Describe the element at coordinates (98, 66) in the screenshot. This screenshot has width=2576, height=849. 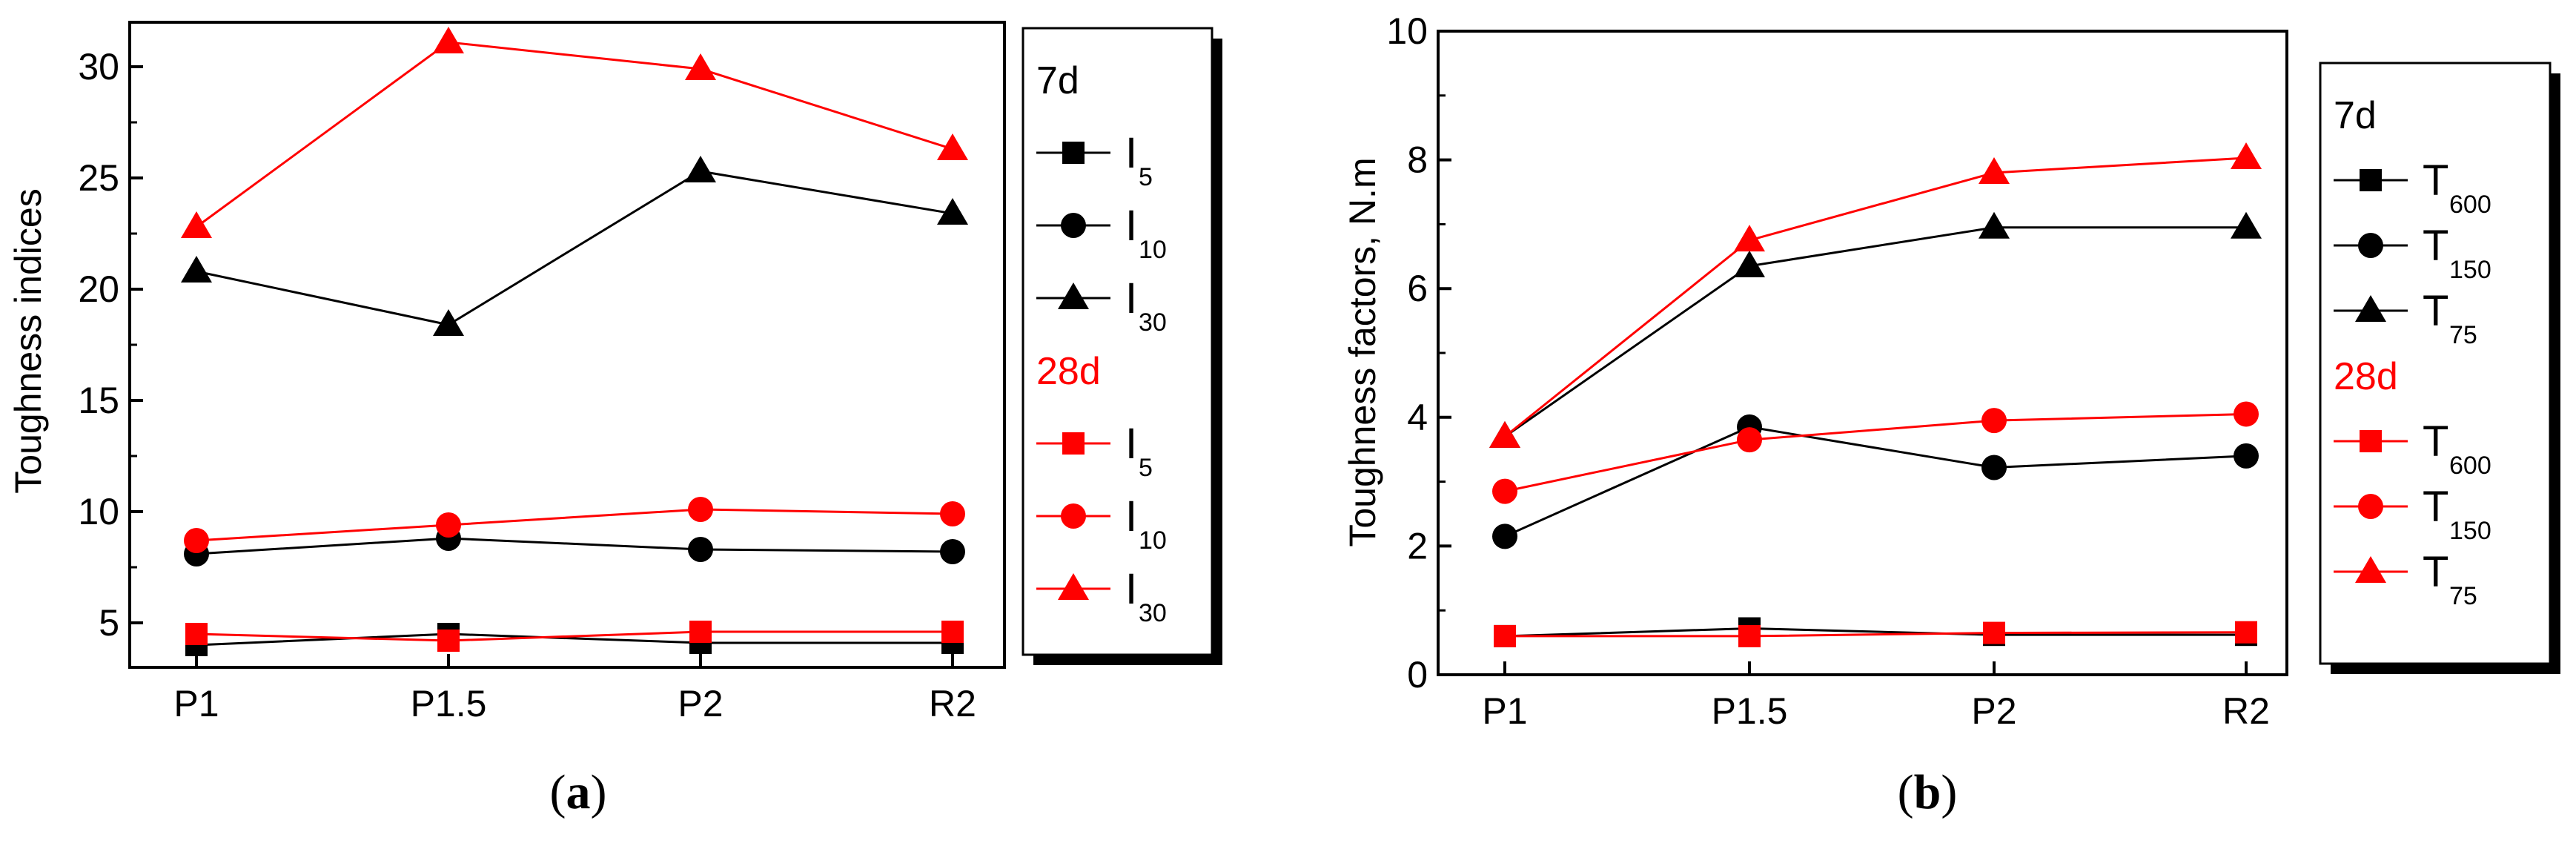
I see `y-tick-label: 30` at that location.